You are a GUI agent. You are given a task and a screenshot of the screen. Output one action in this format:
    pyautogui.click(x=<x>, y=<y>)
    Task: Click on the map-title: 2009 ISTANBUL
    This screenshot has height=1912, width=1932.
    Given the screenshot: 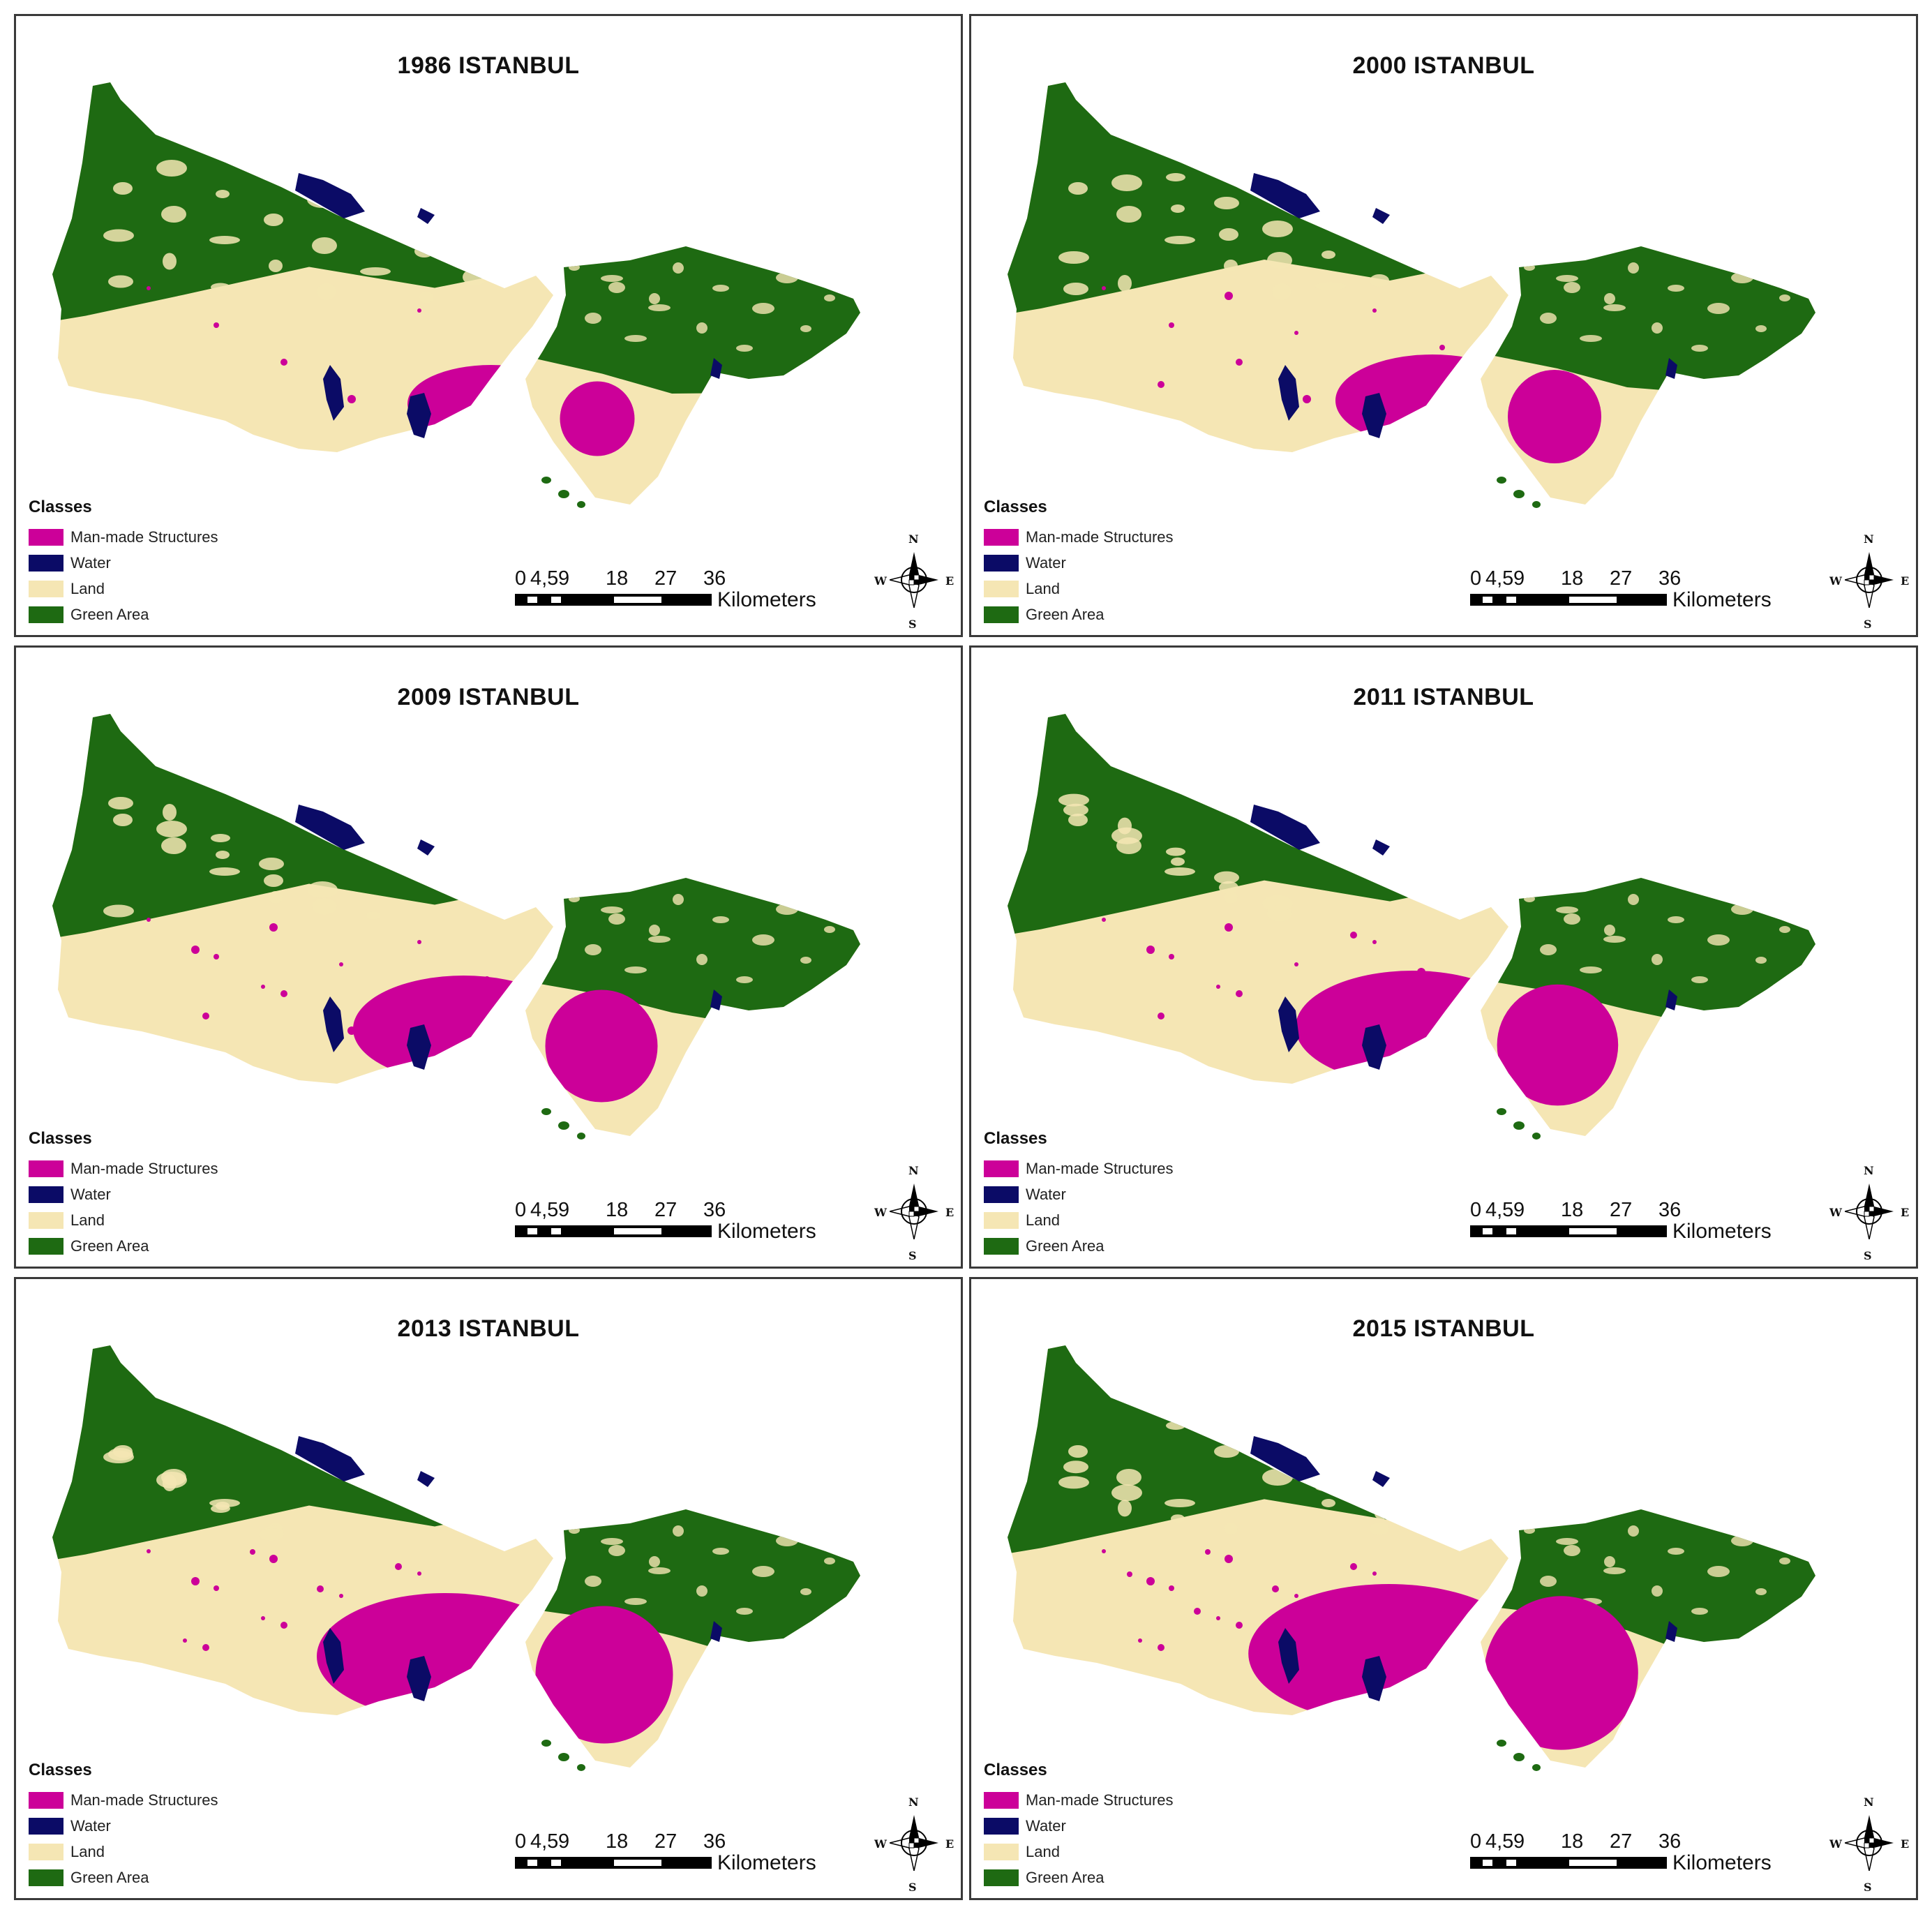 What is the action you would take?
    pyautogui.click(x=488, y=697)
    